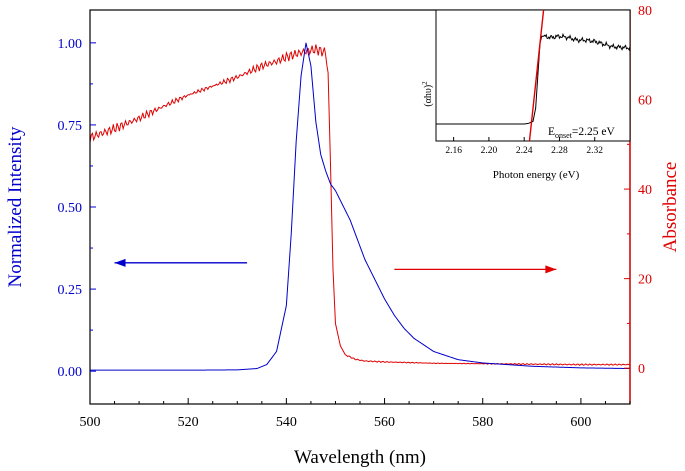 Image resolution: width=685 pixels, height=471 pixels. What do you see at coordinates (453, 151) in the screenshot?
I see `inset-x-tick-label: 2.16` at bounding box center [453, 151].